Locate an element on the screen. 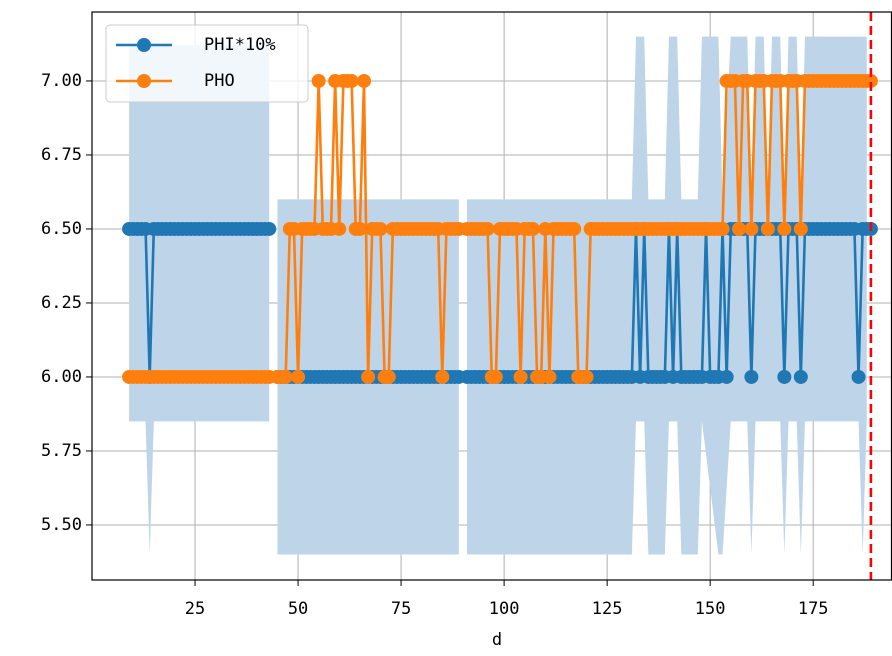 This screenshot has height=656, width=892. y-tick-label: 6.50 is located at coordinates (61, 229).